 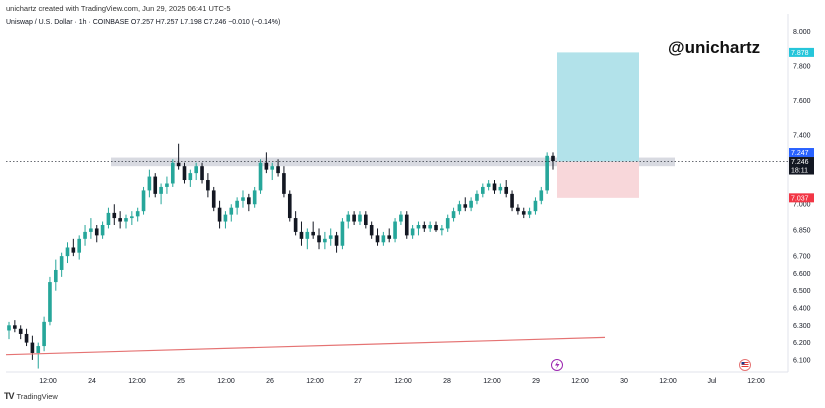 I want to click on us-flag-event-icon, so click(x=745, y=365).